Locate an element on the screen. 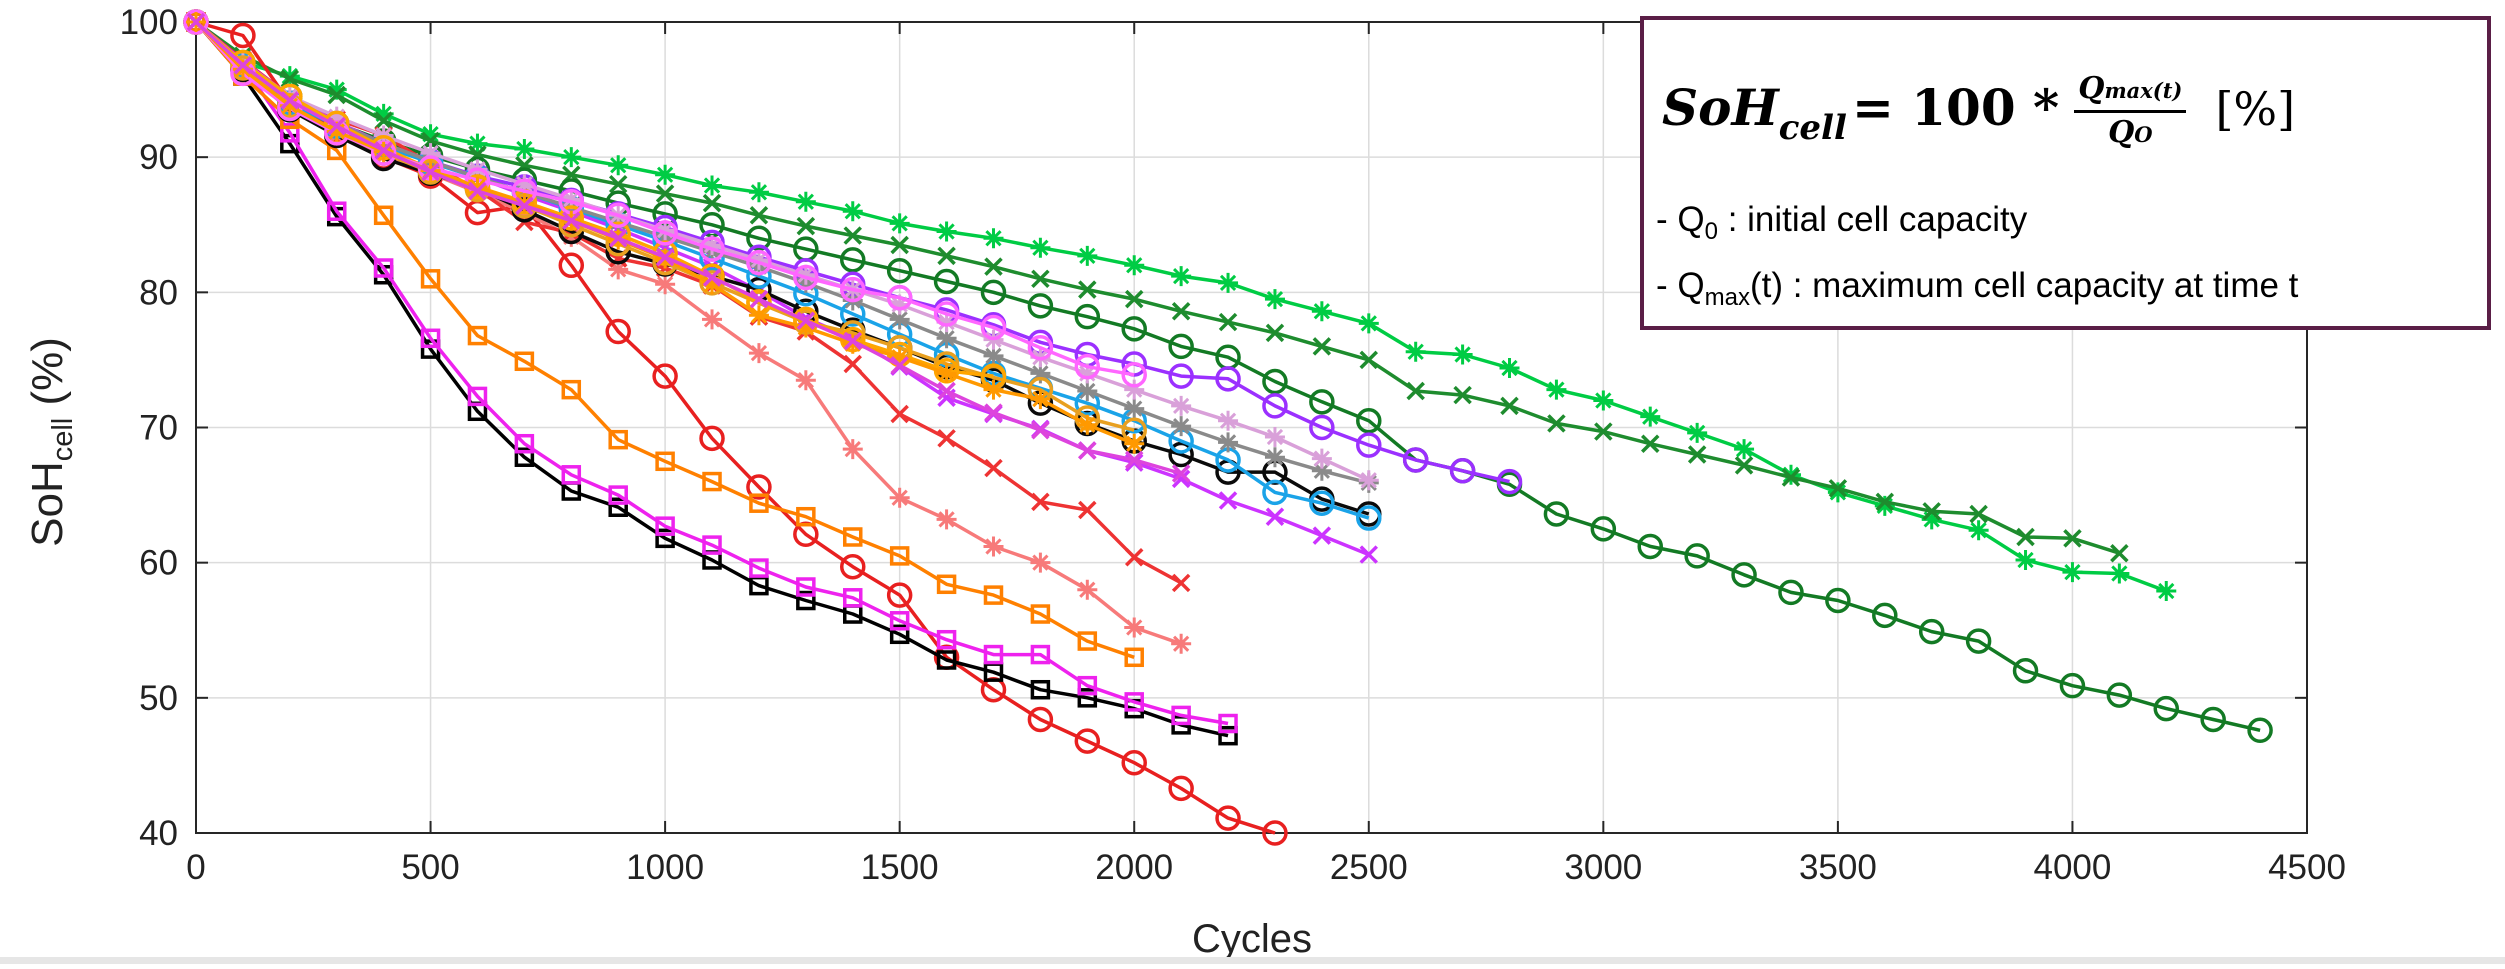  y-axis-label: SoHcell (%) is located at coordinates (51, 442).